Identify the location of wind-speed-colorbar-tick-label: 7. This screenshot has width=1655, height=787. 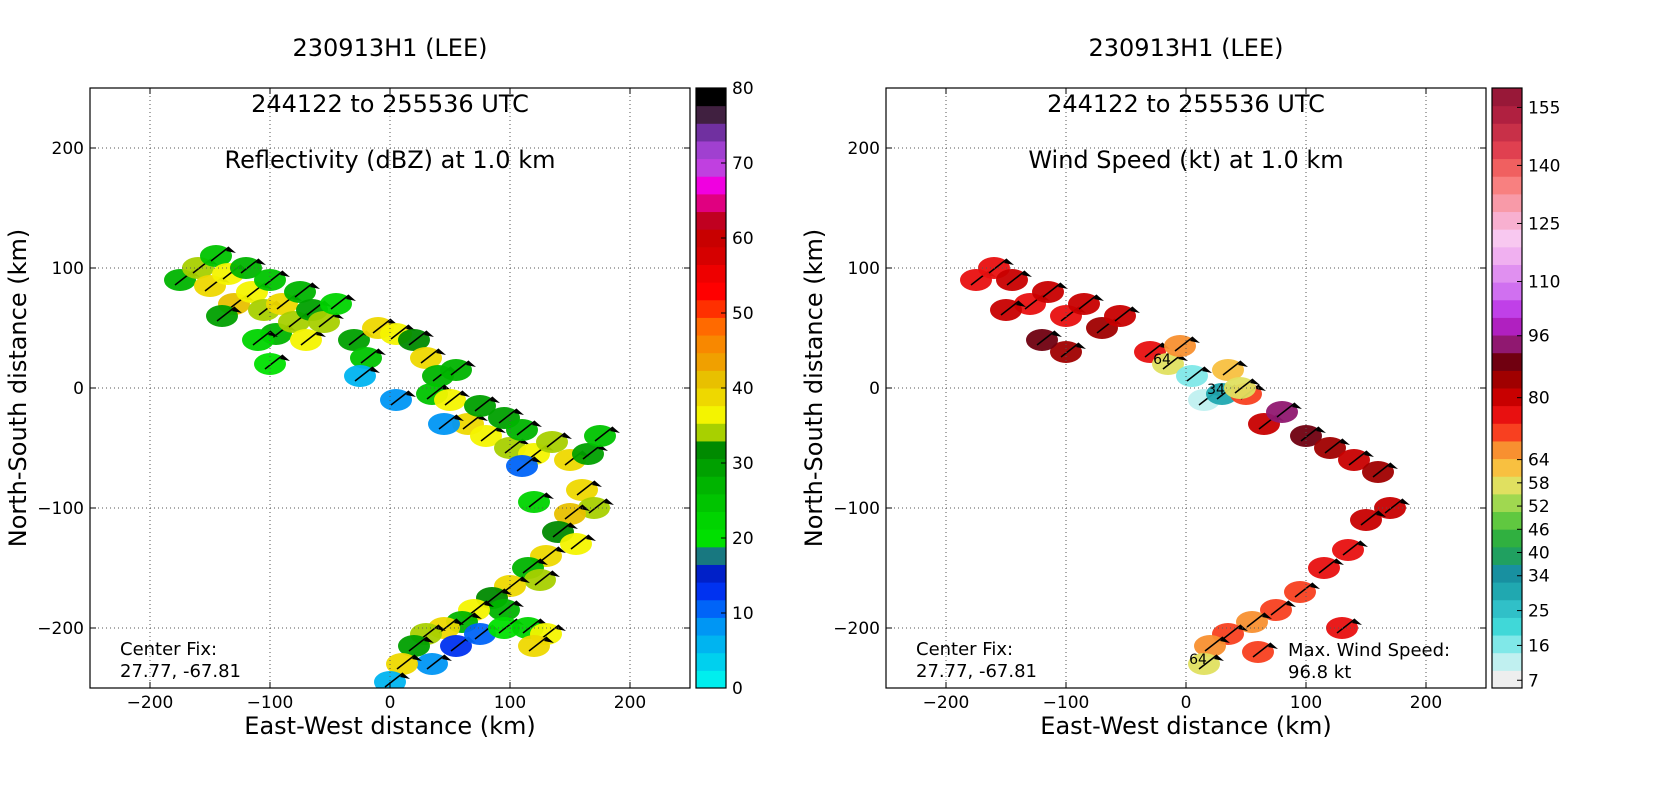
(1533, 681).